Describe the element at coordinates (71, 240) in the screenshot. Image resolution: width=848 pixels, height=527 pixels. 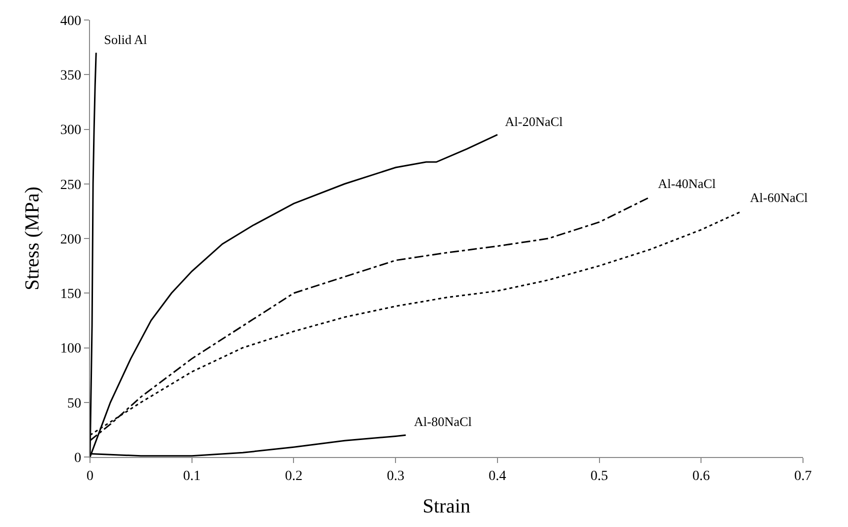
I see `y-tick-label: 200` at that location.